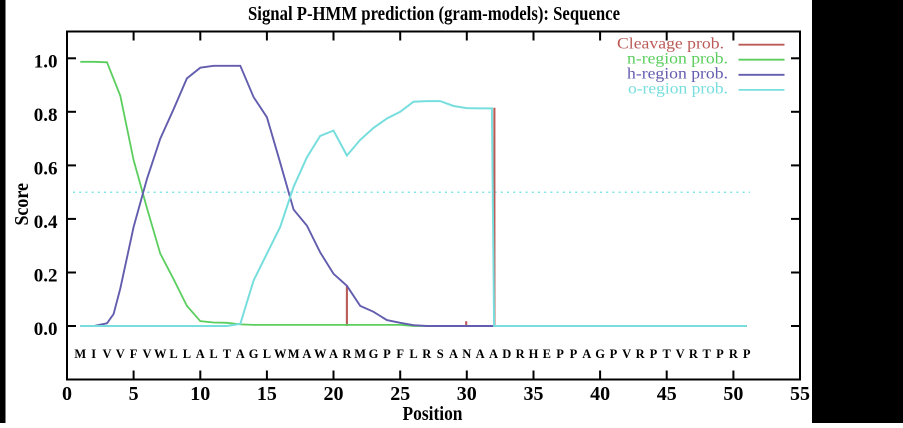 Image resolution: width=903 pixels, height=428 pixels. I want to click on svg-text: 0.4, so click(46, 222).